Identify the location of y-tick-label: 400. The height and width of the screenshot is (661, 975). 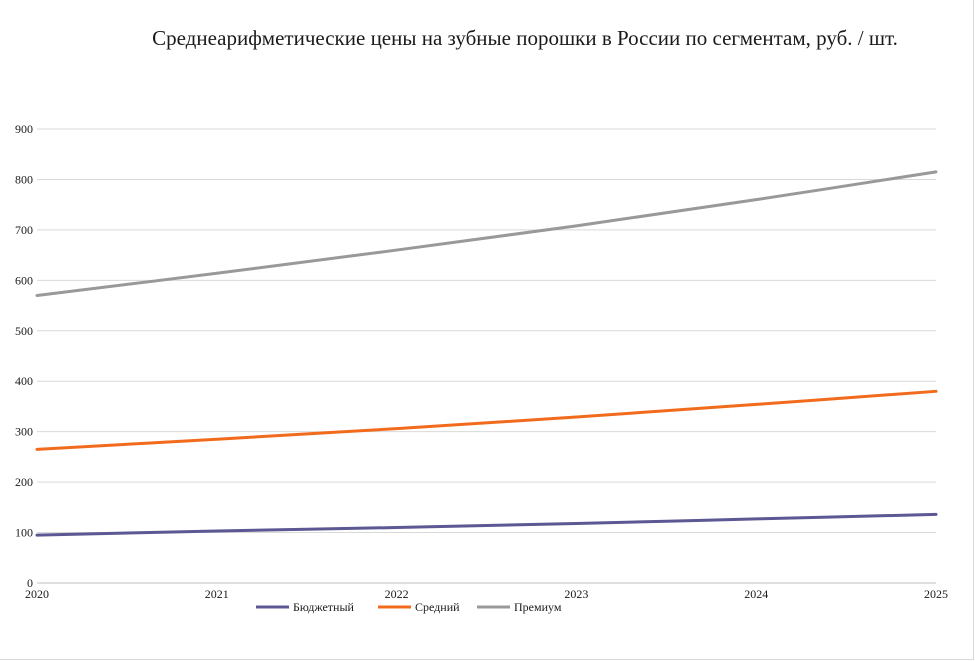
(24, 381).